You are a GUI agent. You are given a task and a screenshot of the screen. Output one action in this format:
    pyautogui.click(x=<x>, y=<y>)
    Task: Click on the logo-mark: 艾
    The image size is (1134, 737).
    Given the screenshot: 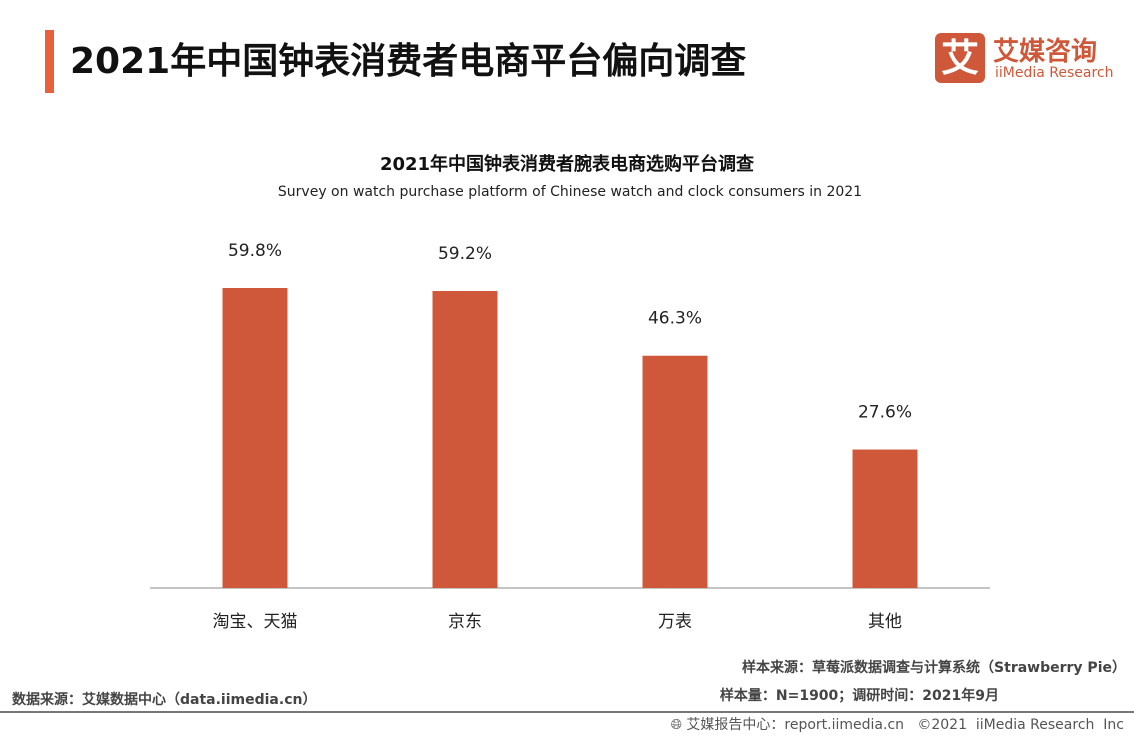 What is the action you would take?
    pyautogui.click(x=960, y=58)
    